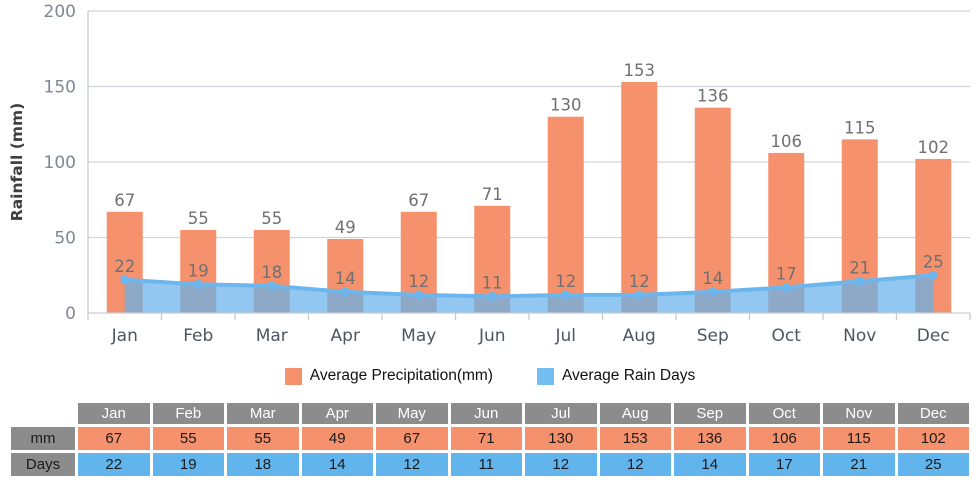 This screenshot has height=489, width=980. Describe the element at coordinates (933, 336) in the screenshot. I see `month-label: Dec` at that location.